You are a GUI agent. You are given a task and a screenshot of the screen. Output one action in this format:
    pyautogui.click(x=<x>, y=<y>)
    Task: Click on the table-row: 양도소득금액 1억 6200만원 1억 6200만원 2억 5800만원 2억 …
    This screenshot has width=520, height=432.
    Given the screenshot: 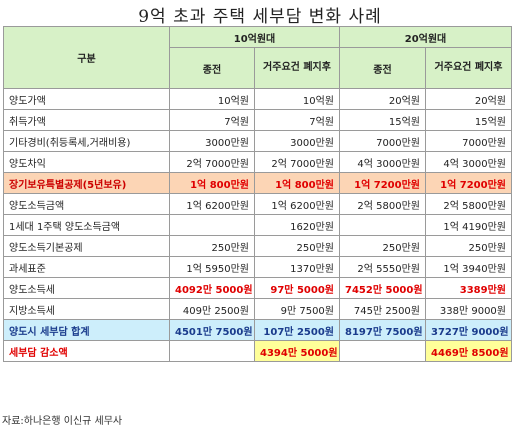 What is the action you would take?
    pyautogui.click(x=257, y=204)
    